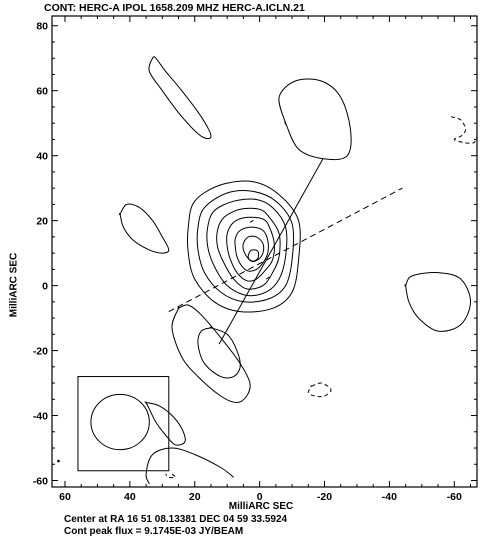  What do you see at coordinates (45, 287) in the screenshot?
I see `y-tick-label: 0` at bounding box center [45, 287].